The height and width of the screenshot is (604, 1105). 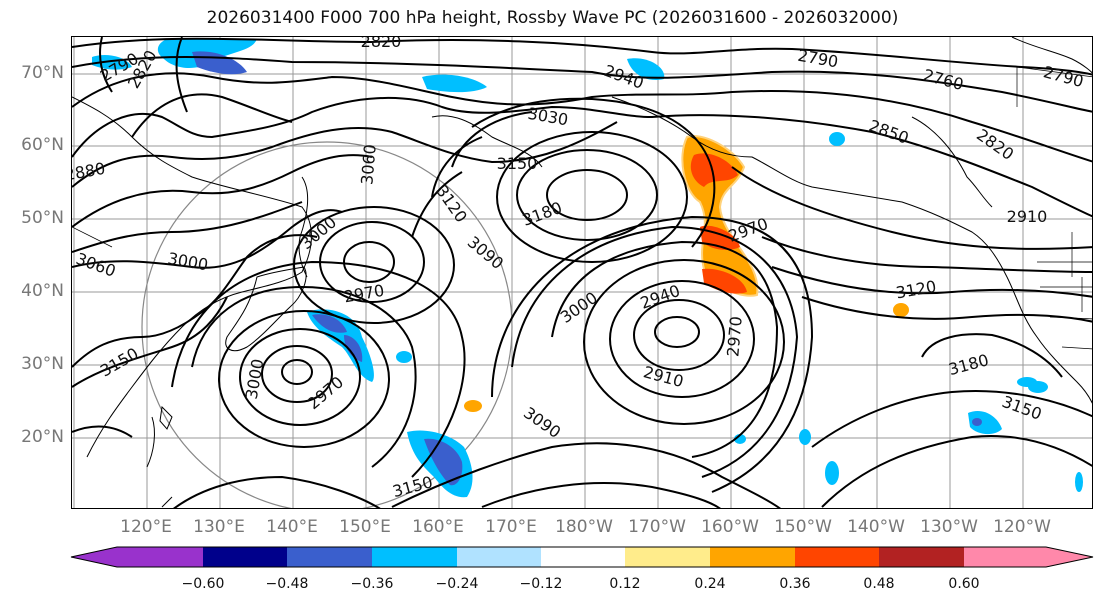 I want to click on lon-label: 130°W, so click(x=949, y=527).